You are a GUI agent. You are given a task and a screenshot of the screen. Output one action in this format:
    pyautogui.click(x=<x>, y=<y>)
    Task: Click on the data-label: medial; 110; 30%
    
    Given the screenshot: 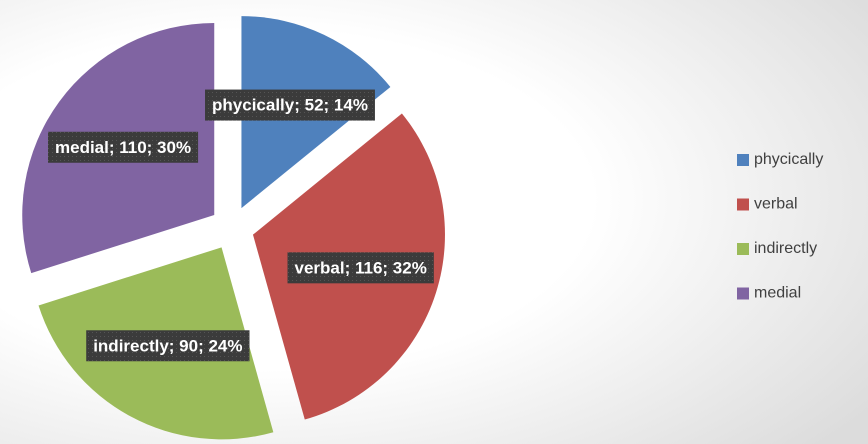 What is the action you would take?
    pyautogui.click(x=123, y=147)
    